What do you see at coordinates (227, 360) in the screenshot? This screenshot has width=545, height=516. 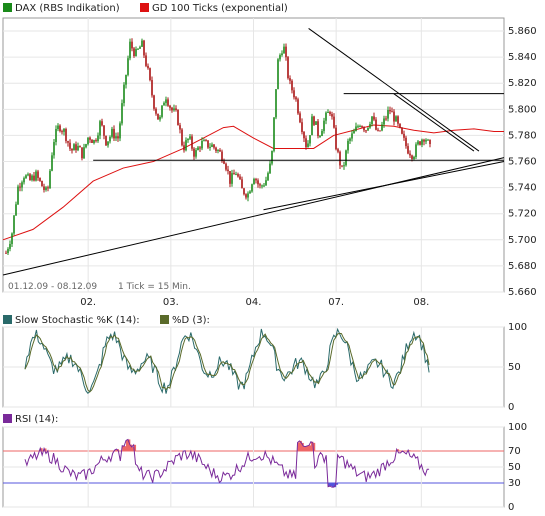 I see `stoch-lines` at bounding box center [227, 360].